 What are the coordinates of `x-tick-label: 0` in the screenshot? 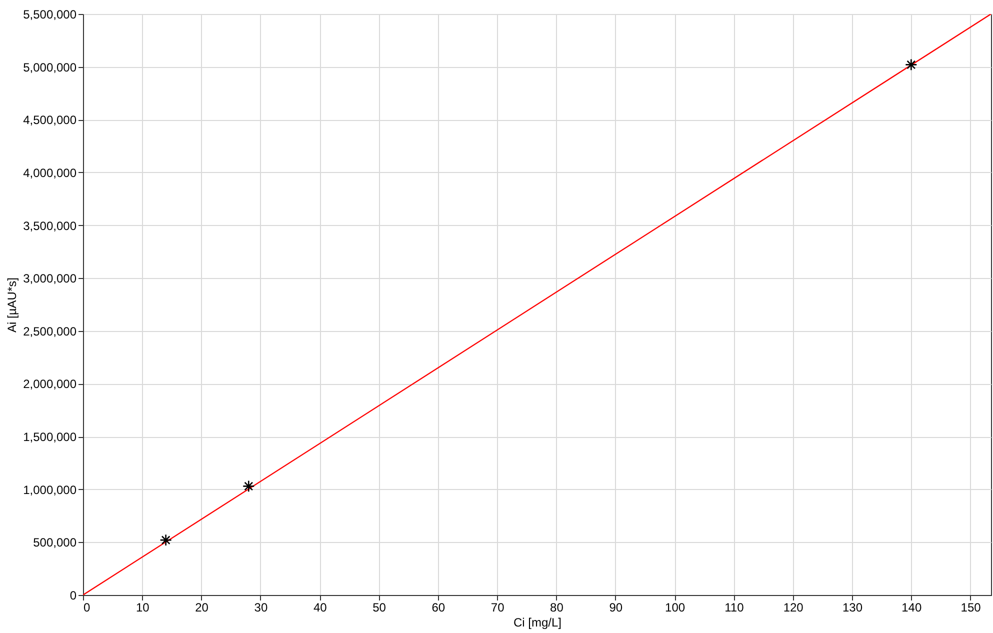 It's located at (87, 607).